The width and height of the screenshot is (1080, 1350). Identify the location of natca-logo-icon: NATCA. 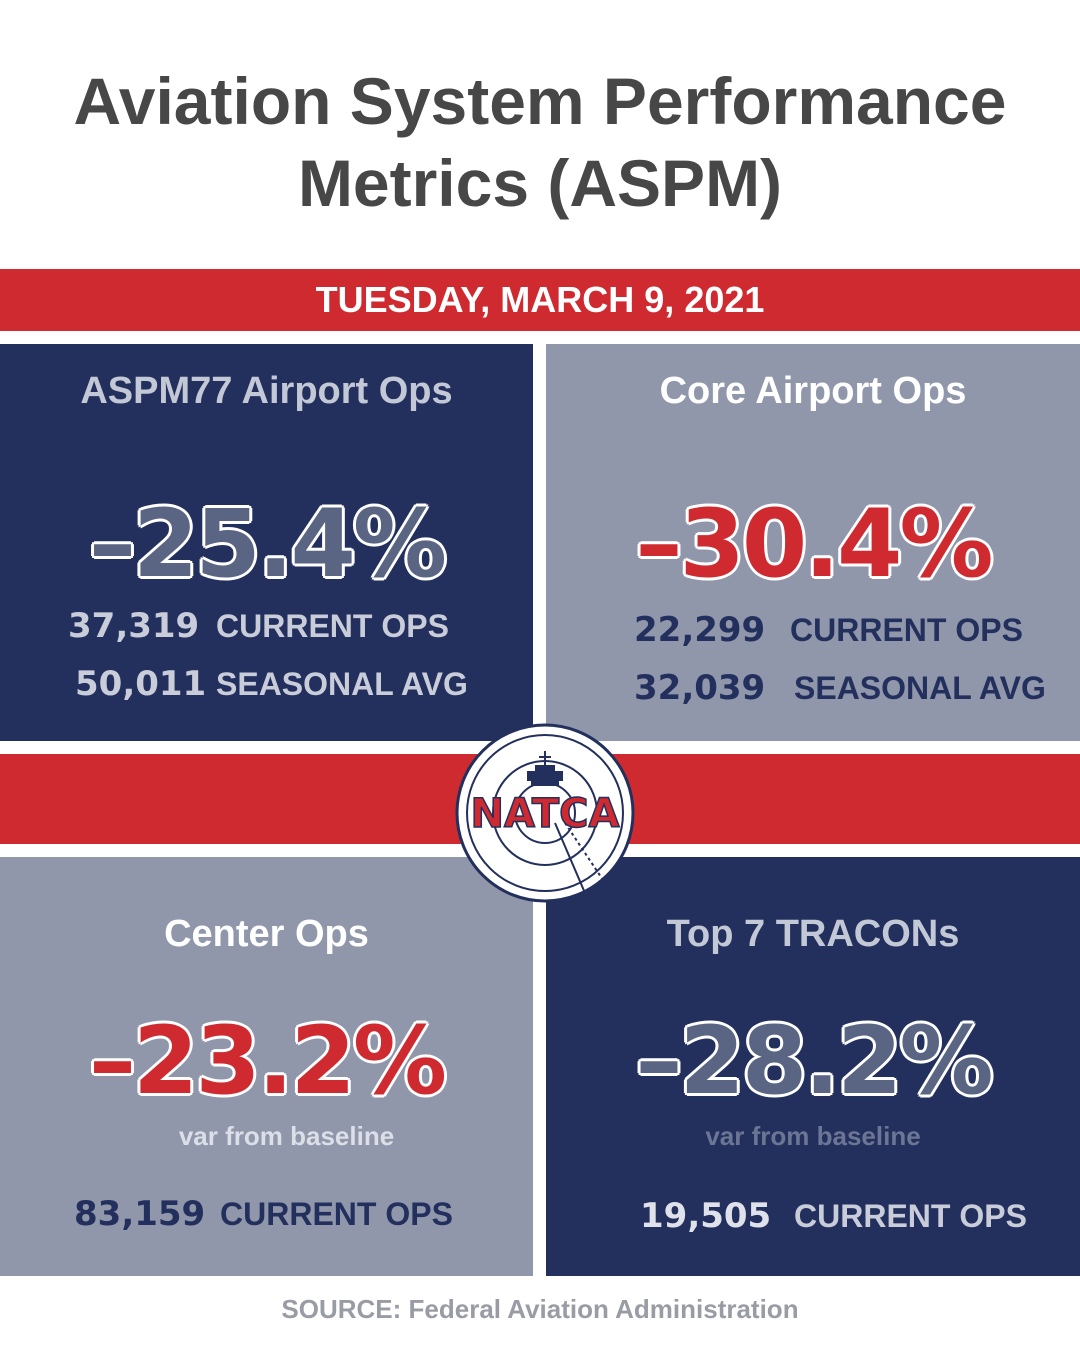
(545, 813).